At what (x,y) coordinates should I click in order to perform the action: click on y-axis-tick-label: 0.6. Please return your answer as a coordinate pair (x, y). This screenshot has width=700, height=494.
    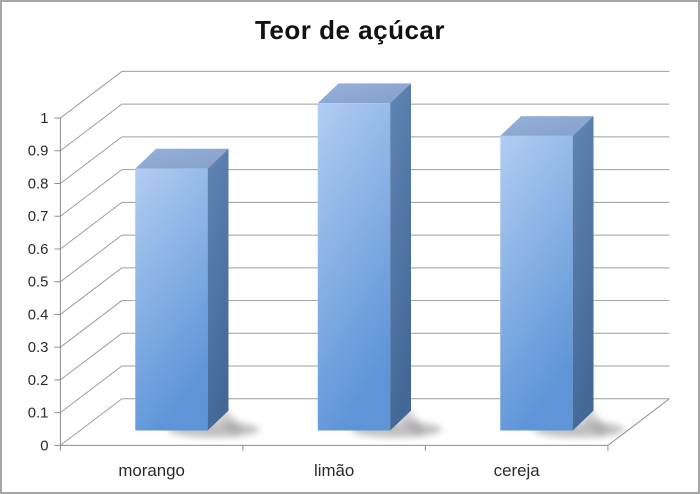
    Looking at the image, I should click on (38, 250).